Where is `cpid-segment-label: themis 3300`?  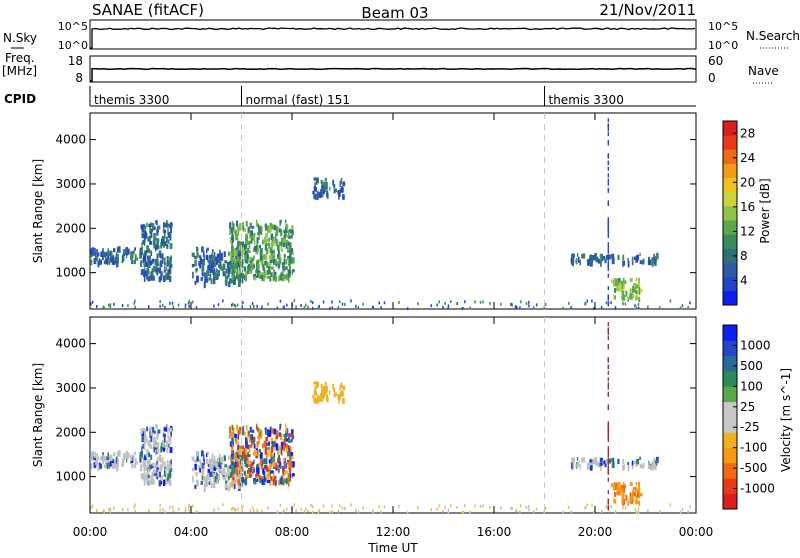
cpid-segment-label: themis 3300 is located at coordinates (131, 100).